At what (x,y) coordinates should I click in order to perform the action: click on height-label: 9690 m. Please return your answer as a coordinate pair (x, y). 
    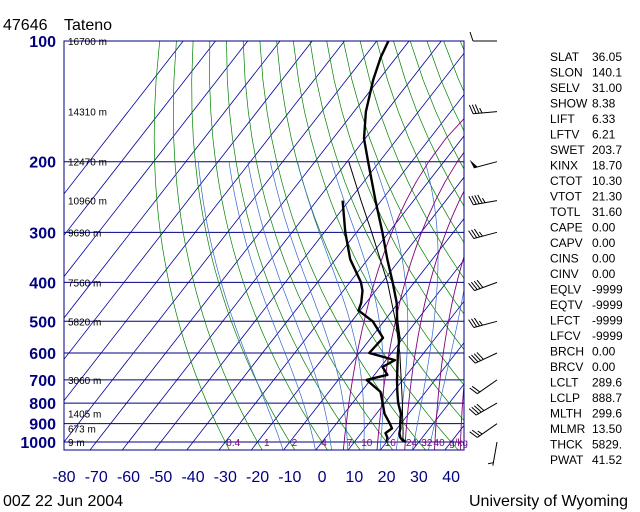
    Looking at the image, I should click on (84, 233).